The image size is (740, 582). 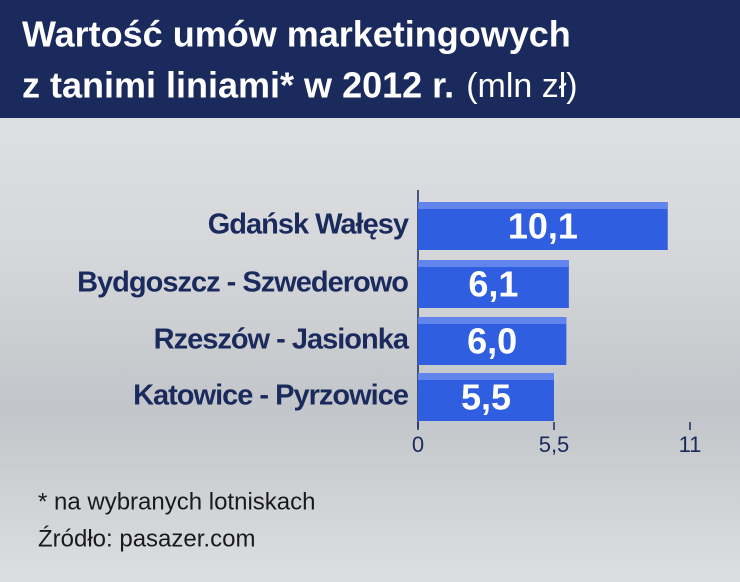 What do you see at coordinates (521, 86) in the screenshot?
I see `title-unit: (mln zł)` at bounding box center [521, 86].